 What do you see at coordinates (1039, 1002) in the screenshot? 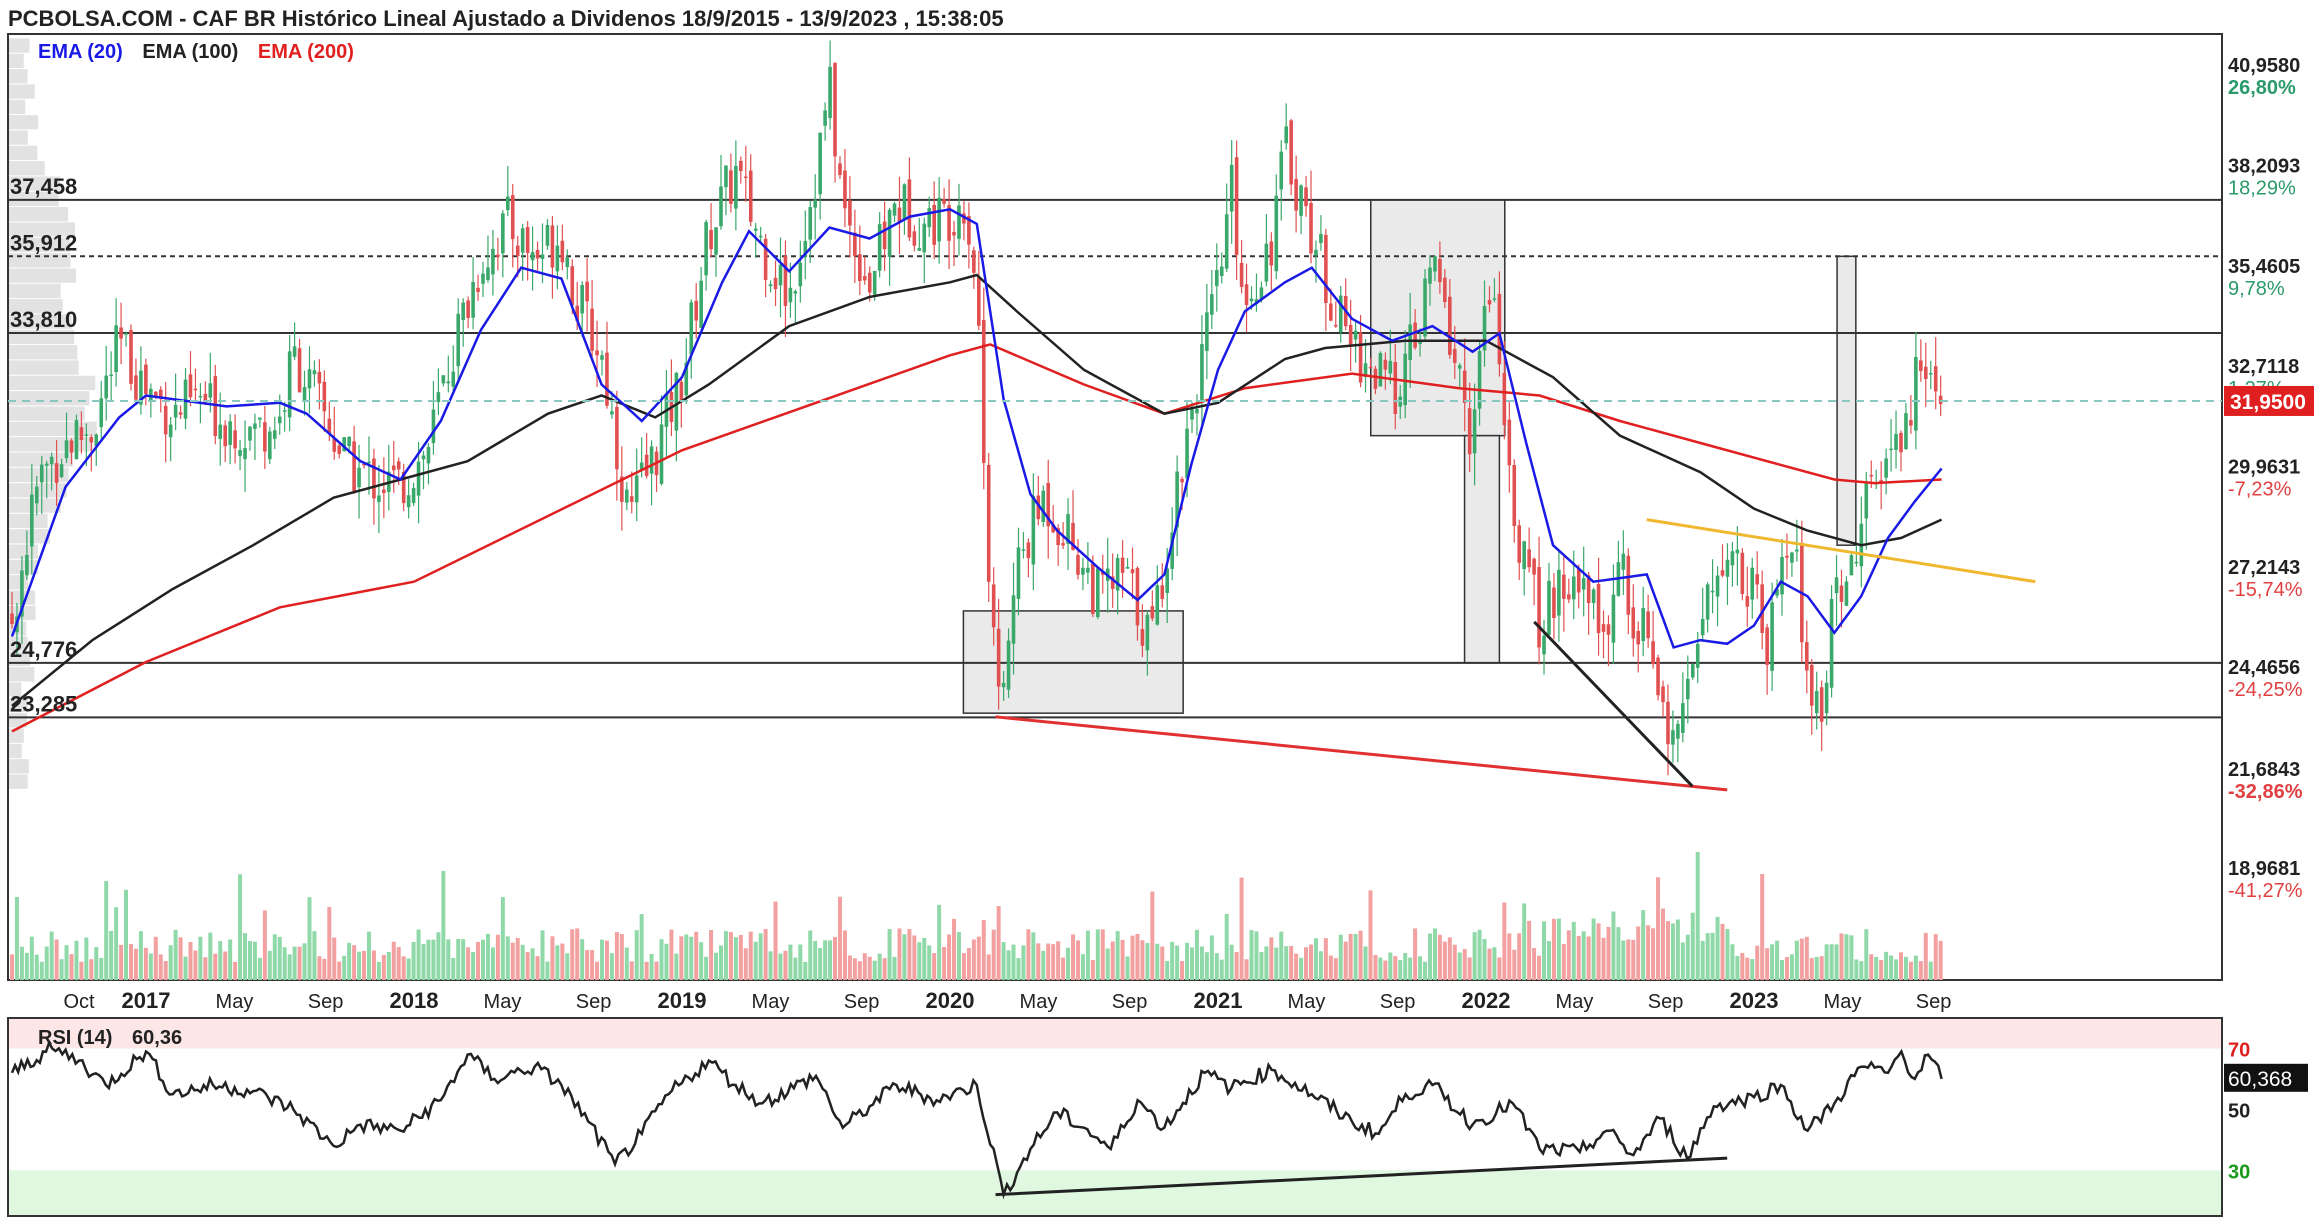
I see `time-axis-label: May` at bounding box center [1039, 1002].